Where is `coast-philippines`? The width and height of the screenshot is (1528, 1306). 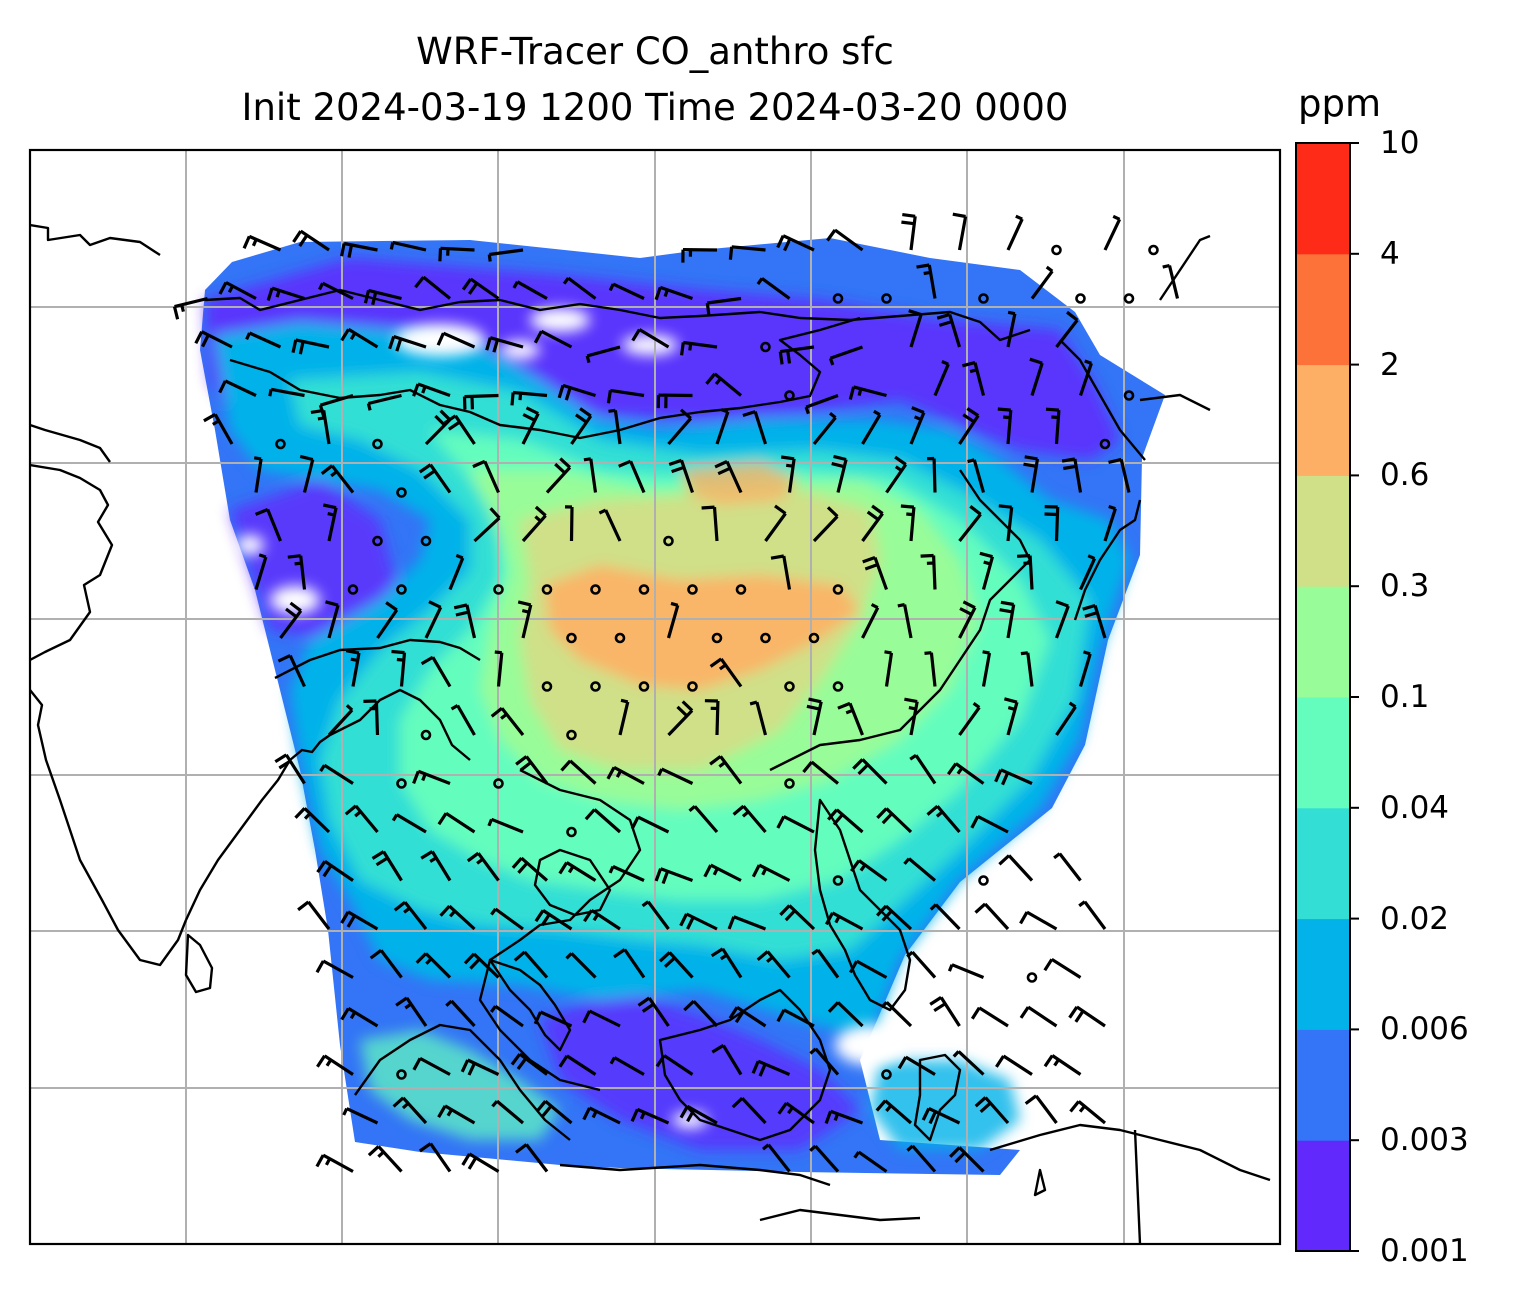 coast-philippines is located at coordinates (862, 905).